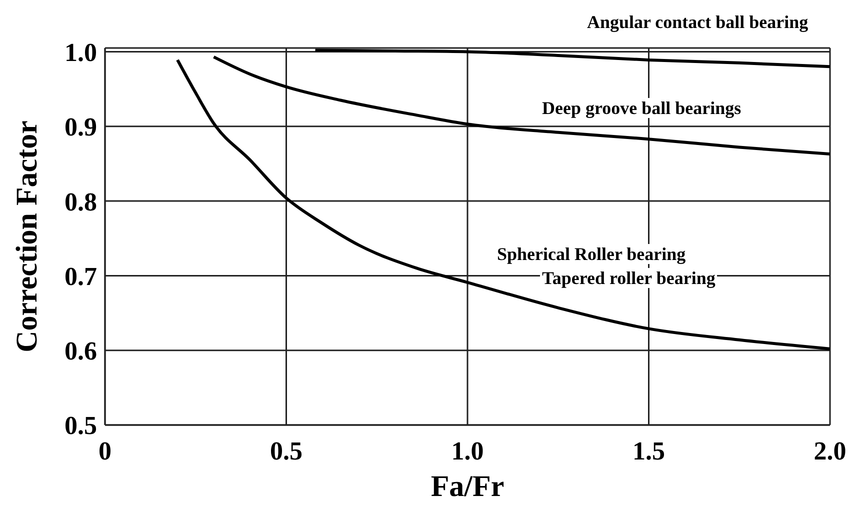 The image size is (850, 508). I want to click on x-tick-label: 0, so click(105, 451).